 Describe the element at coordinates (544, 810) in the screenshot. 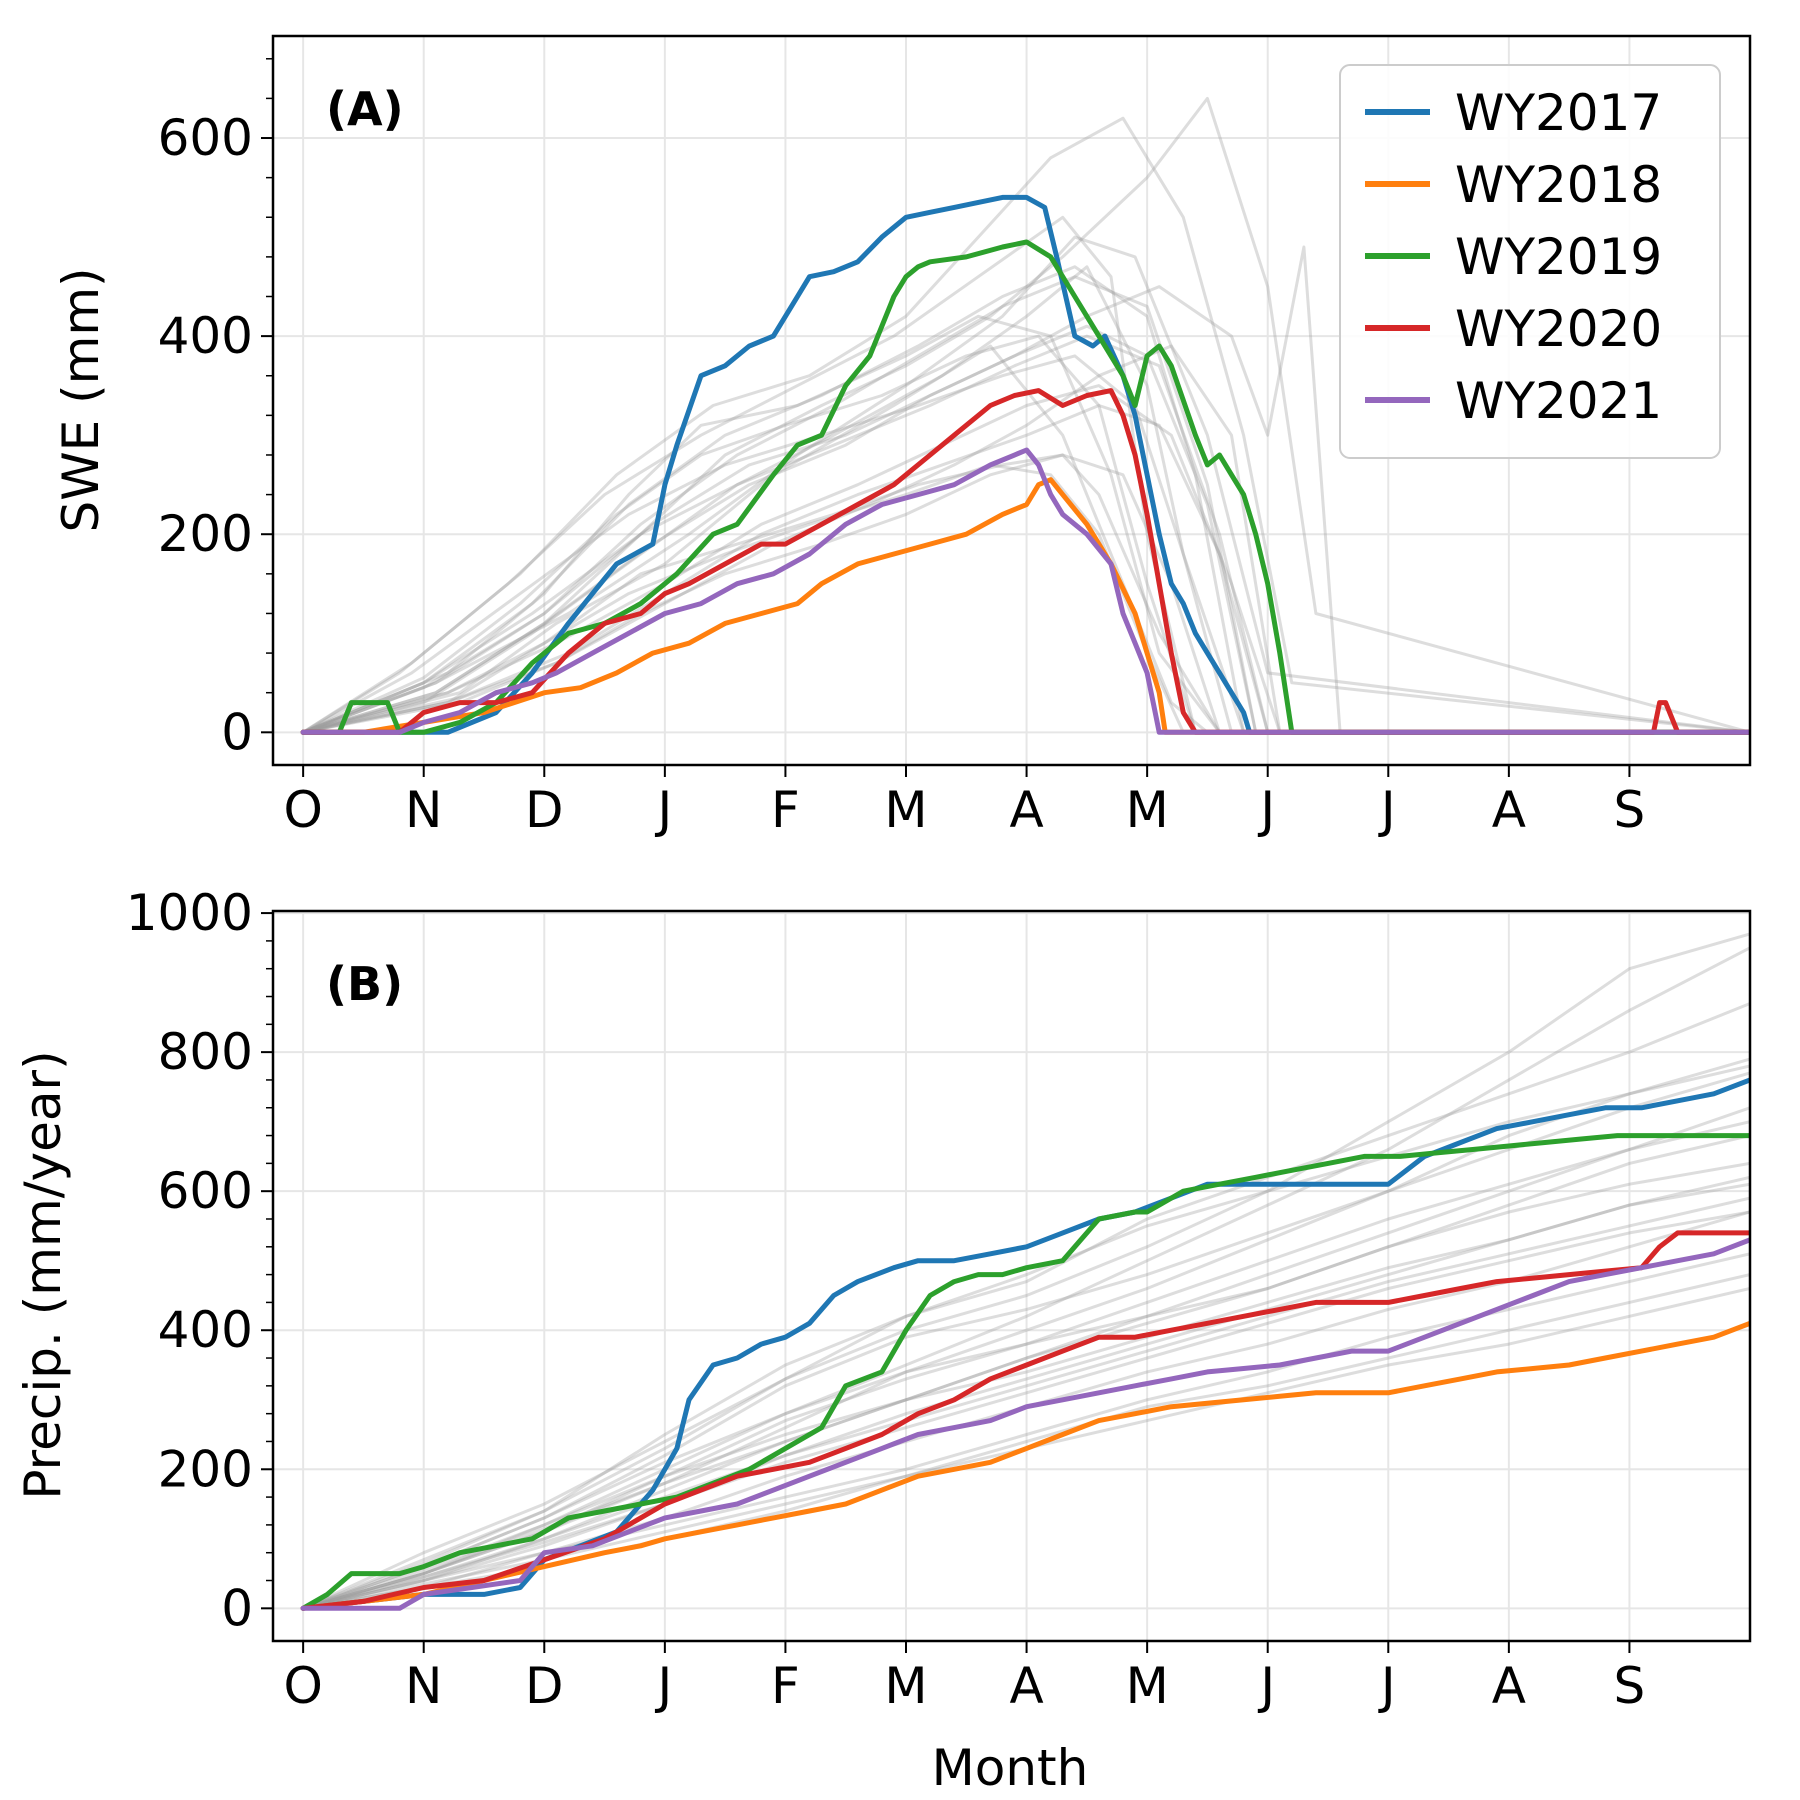

I see `panel-a-x-tick-label: D` at that location.